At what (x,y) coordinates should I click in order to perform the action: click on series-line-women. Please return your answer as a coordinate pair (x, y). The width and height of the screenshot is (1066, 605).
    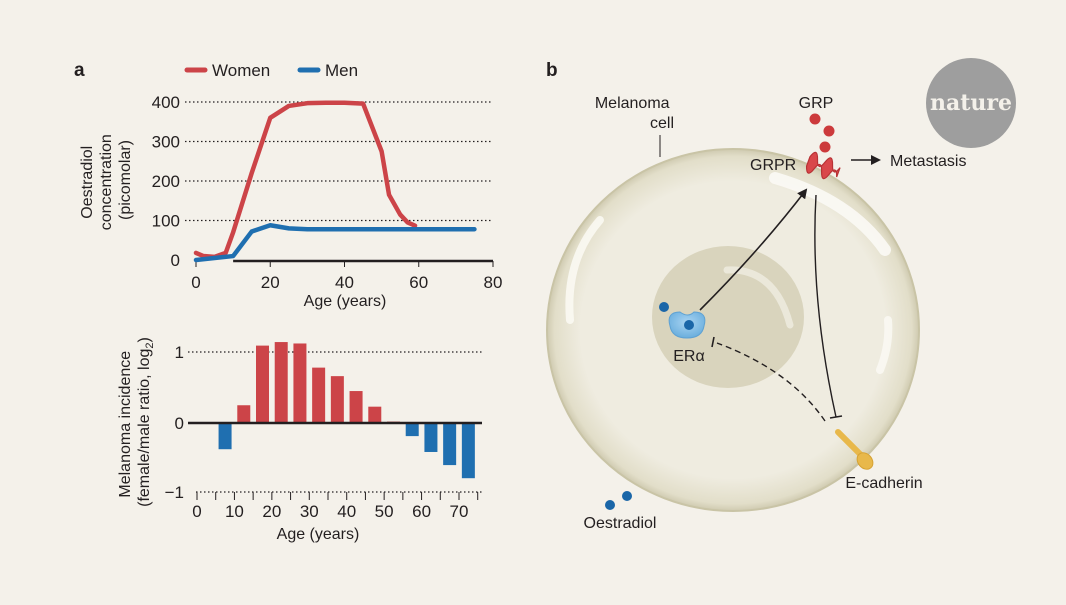
    Looking at the image, I should click on (305, 180).